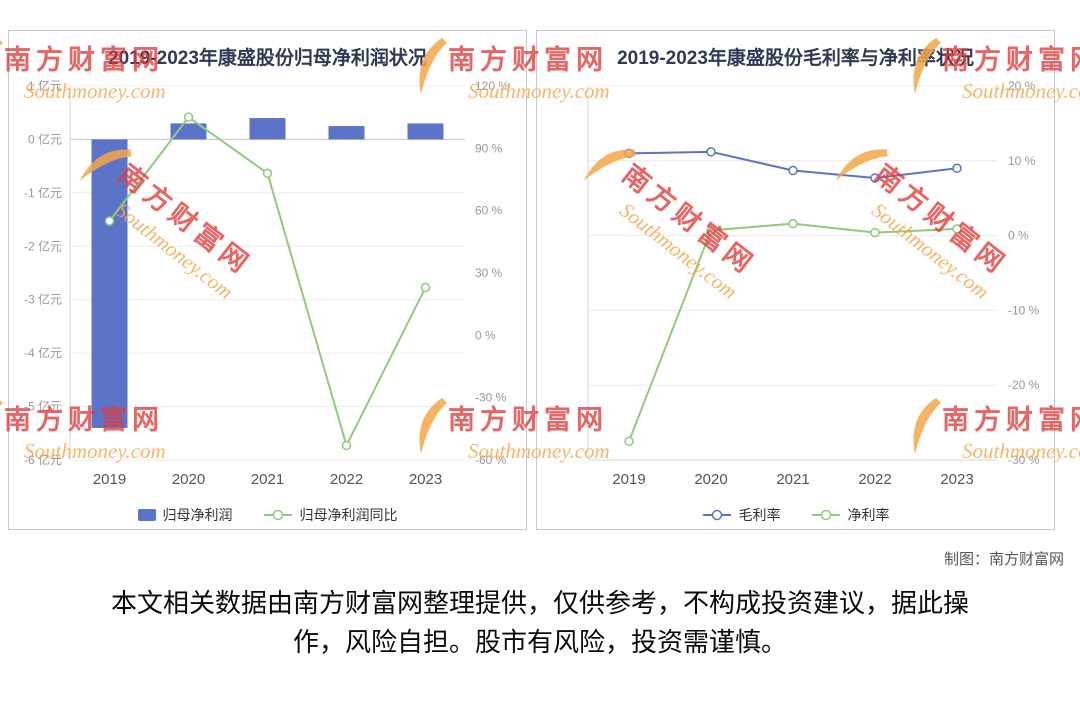 This screenshot has width=1080, height=720. I want to click on legend-label: 毛利率, so click(759, 515).